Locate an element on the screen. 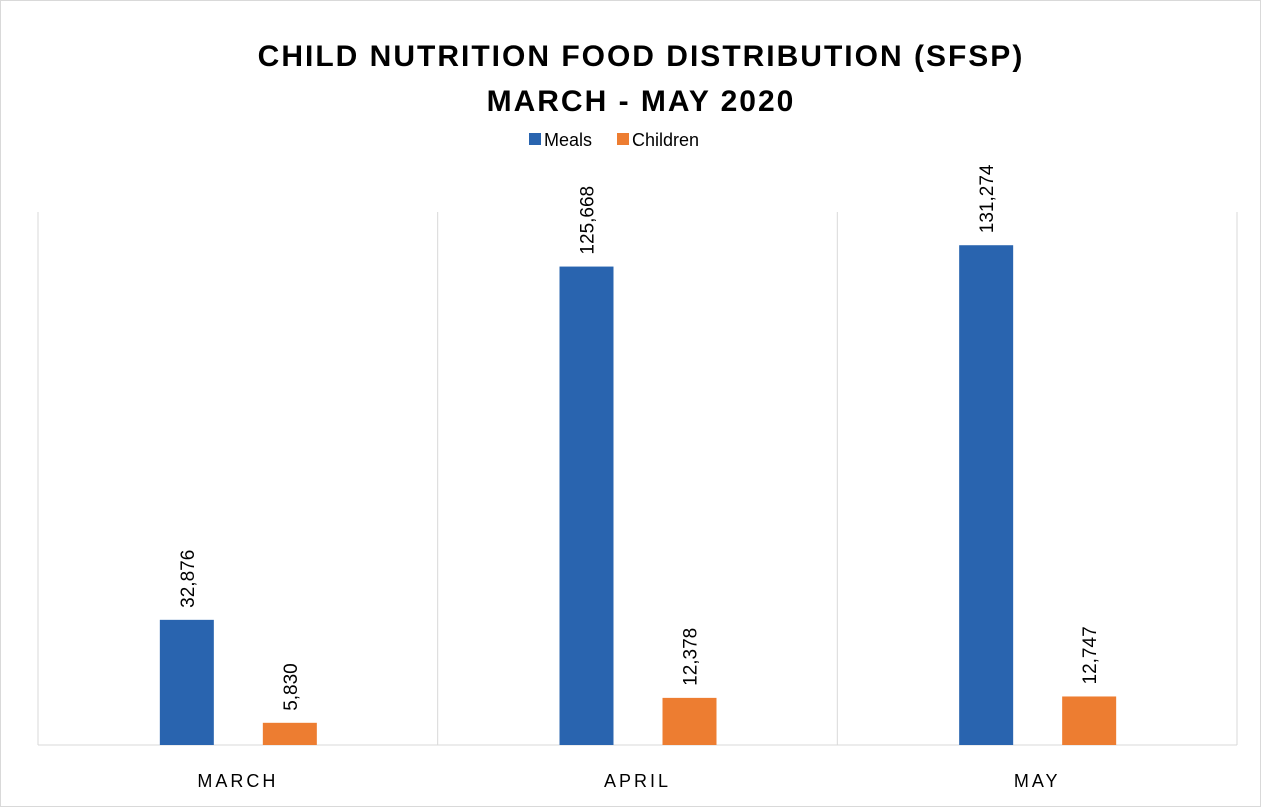  x-tick-label: MARCH is located at coordinates (237, 781).